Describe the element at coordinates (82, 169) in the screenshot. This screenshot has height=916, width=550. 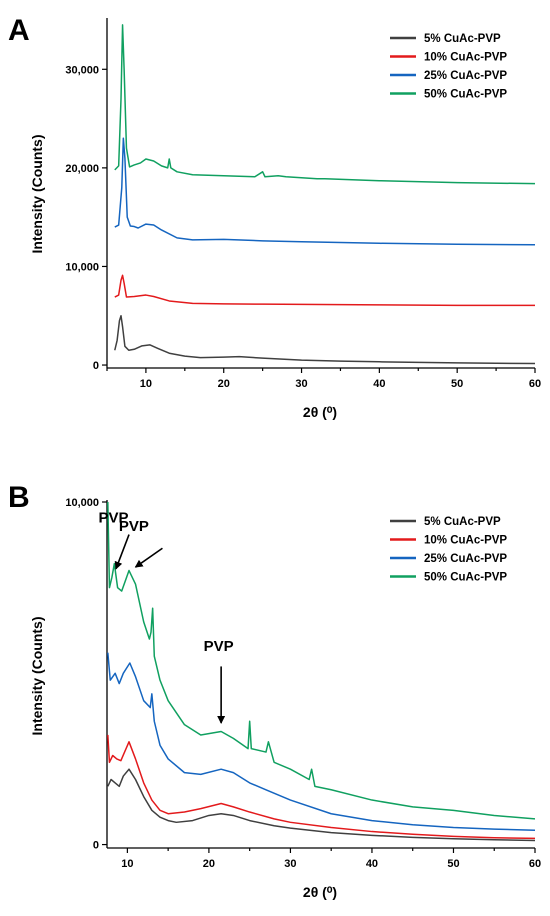
I see `y-tick-label: 20,000` at that location.